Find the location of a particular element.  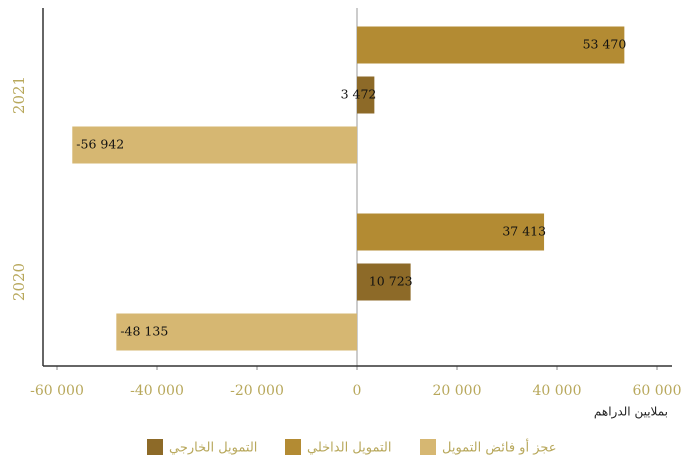

category-label: 2020 is located at coordinates (19, 282).